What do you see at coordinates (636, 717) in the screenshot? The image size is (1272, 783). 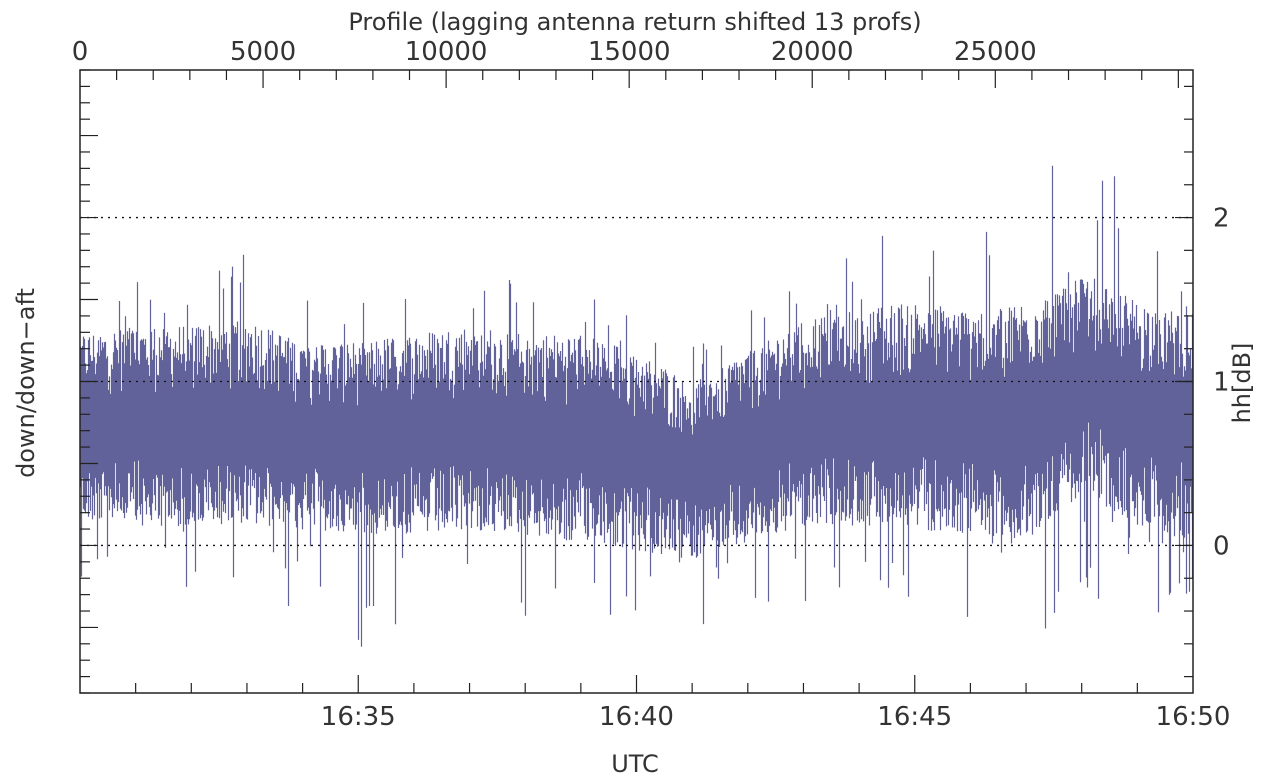 I see `bottom-axis-tick-label: 16:40` at bounding box center [636, 717].